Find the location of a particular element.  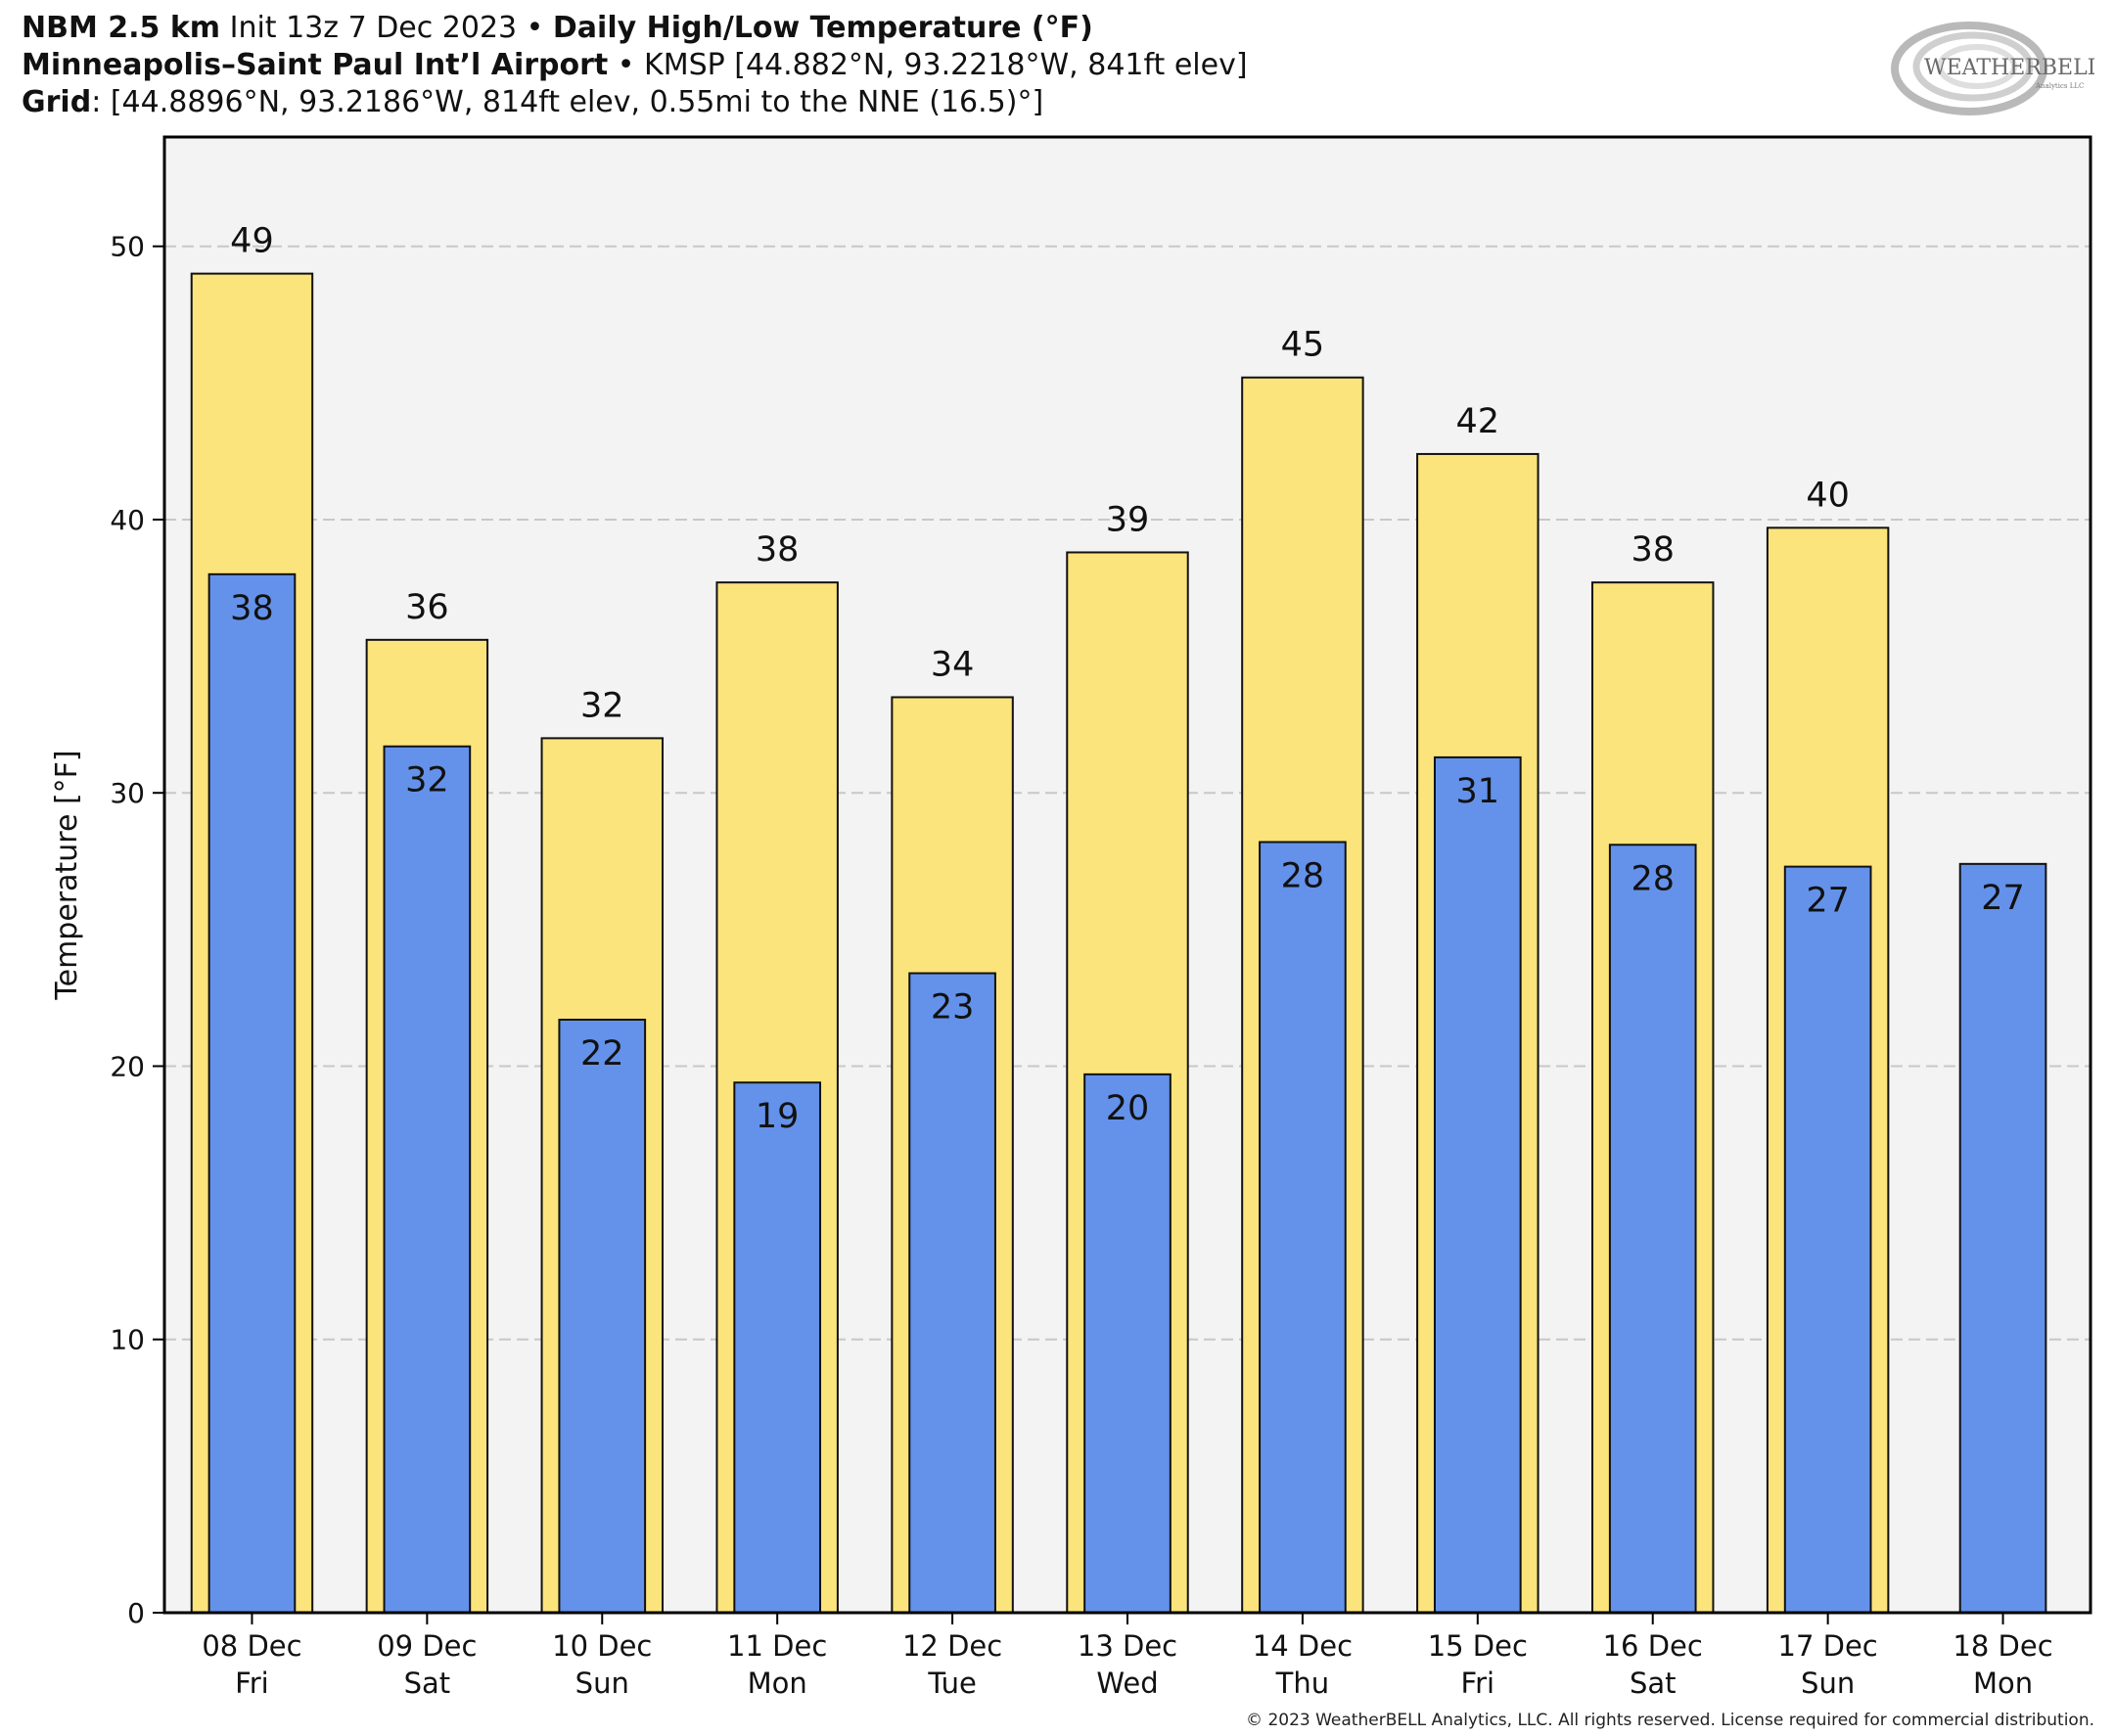

y-tick-label: 40 is located at coordinates (127, 520).